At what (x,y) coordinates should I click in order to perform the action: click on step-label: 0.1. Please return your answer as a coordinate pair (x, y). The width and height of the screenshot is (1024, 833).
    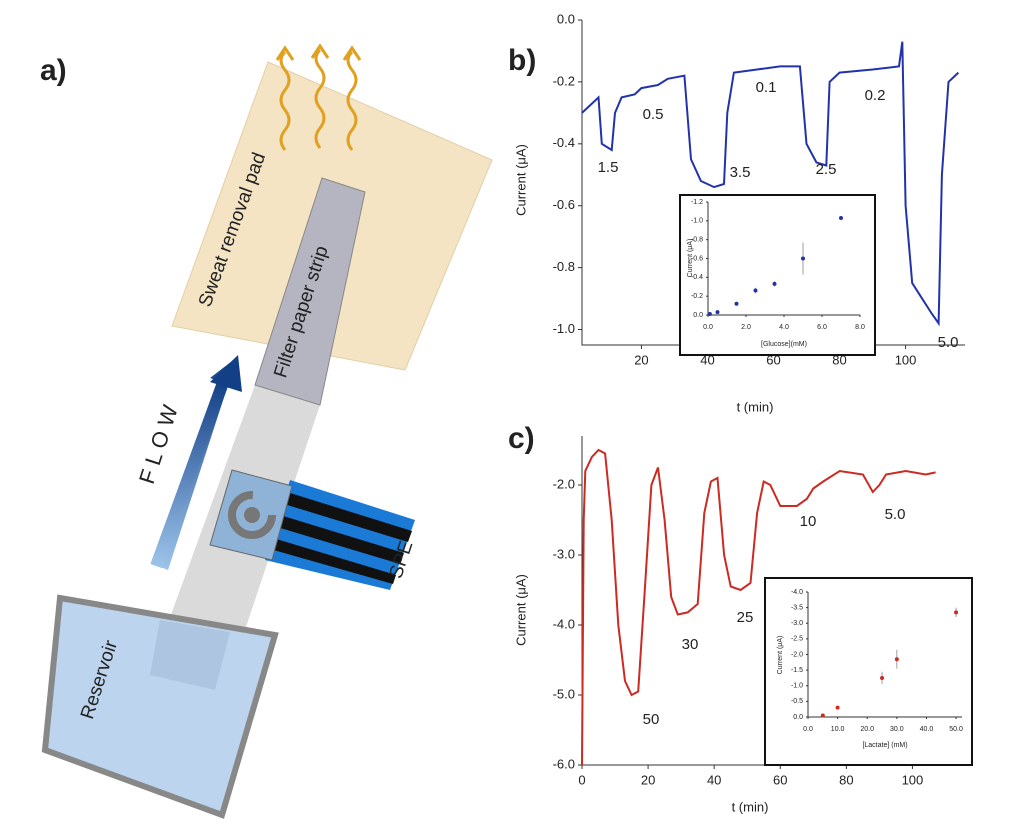
    Looking at the image, I should click on (766, 87).